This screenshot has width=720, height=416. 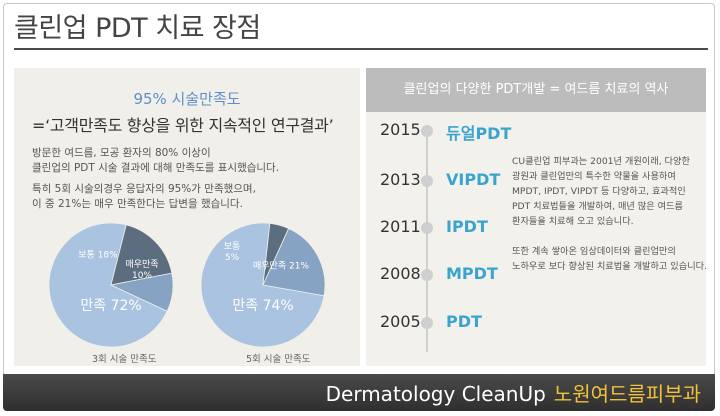 I want to click on footer-brand: Dermatology CleanUp 노원여드름피부과, so click(x=513, y=392).